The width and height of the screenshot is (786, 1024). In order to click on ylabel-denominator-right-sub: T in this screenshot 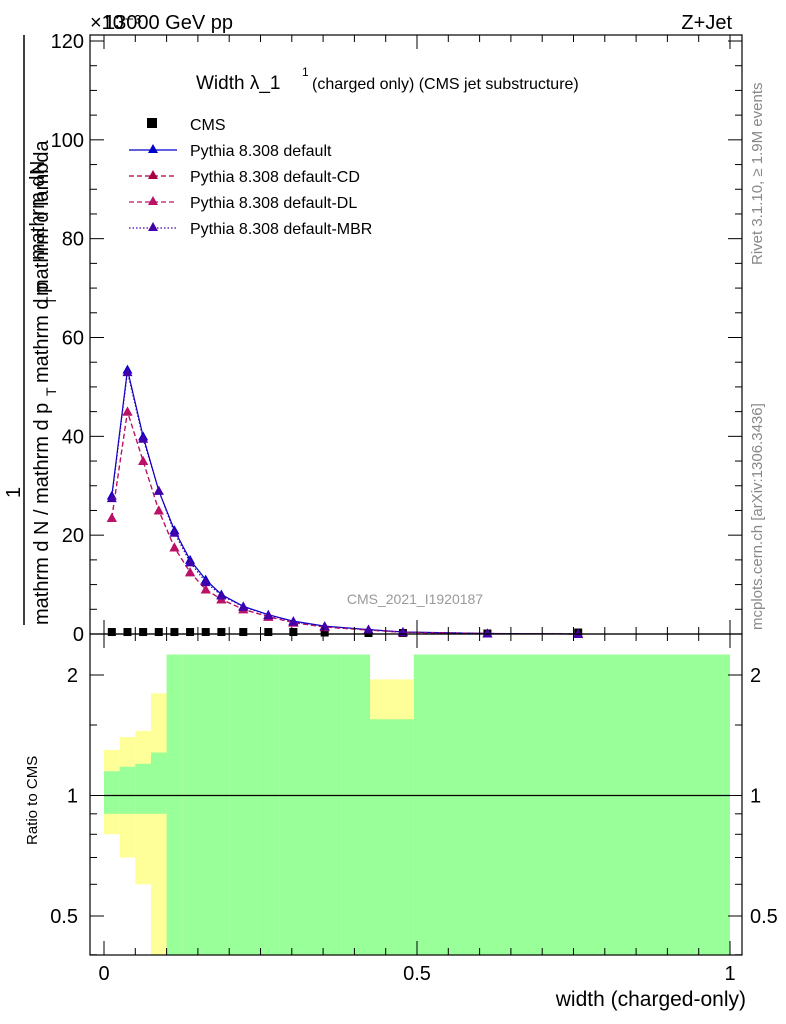, I will do `click(51, 300)`.